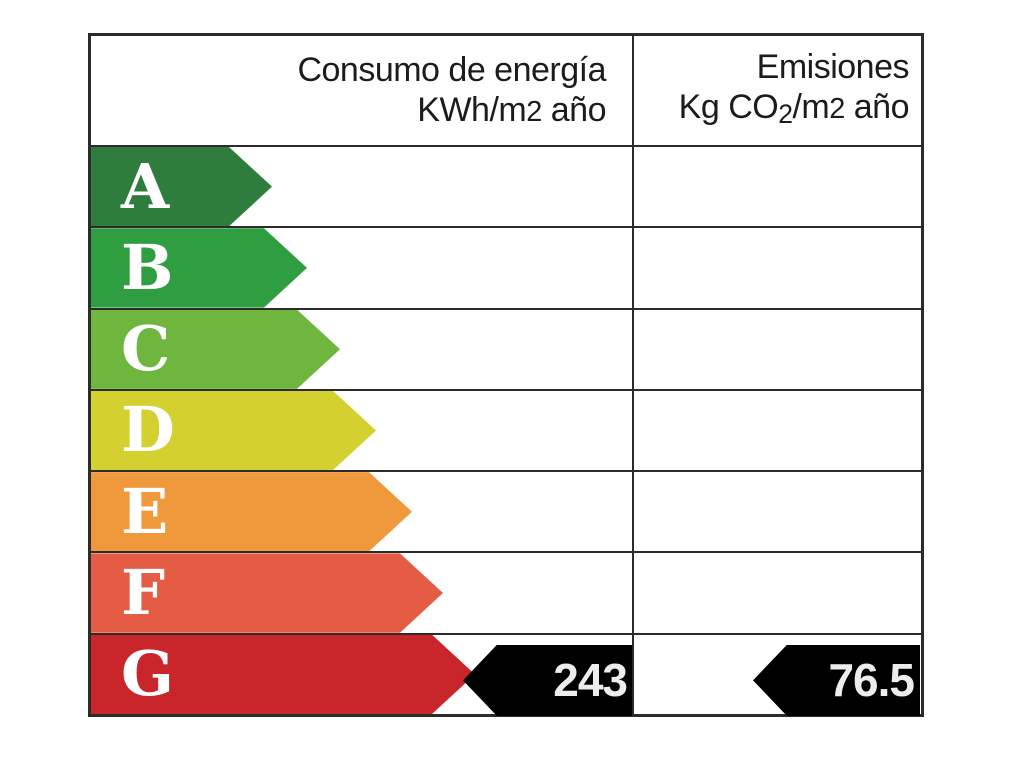  Describe the element at coordinates (871, 680) in the screenshot. I see `emissions-value: 76.5` at that location.